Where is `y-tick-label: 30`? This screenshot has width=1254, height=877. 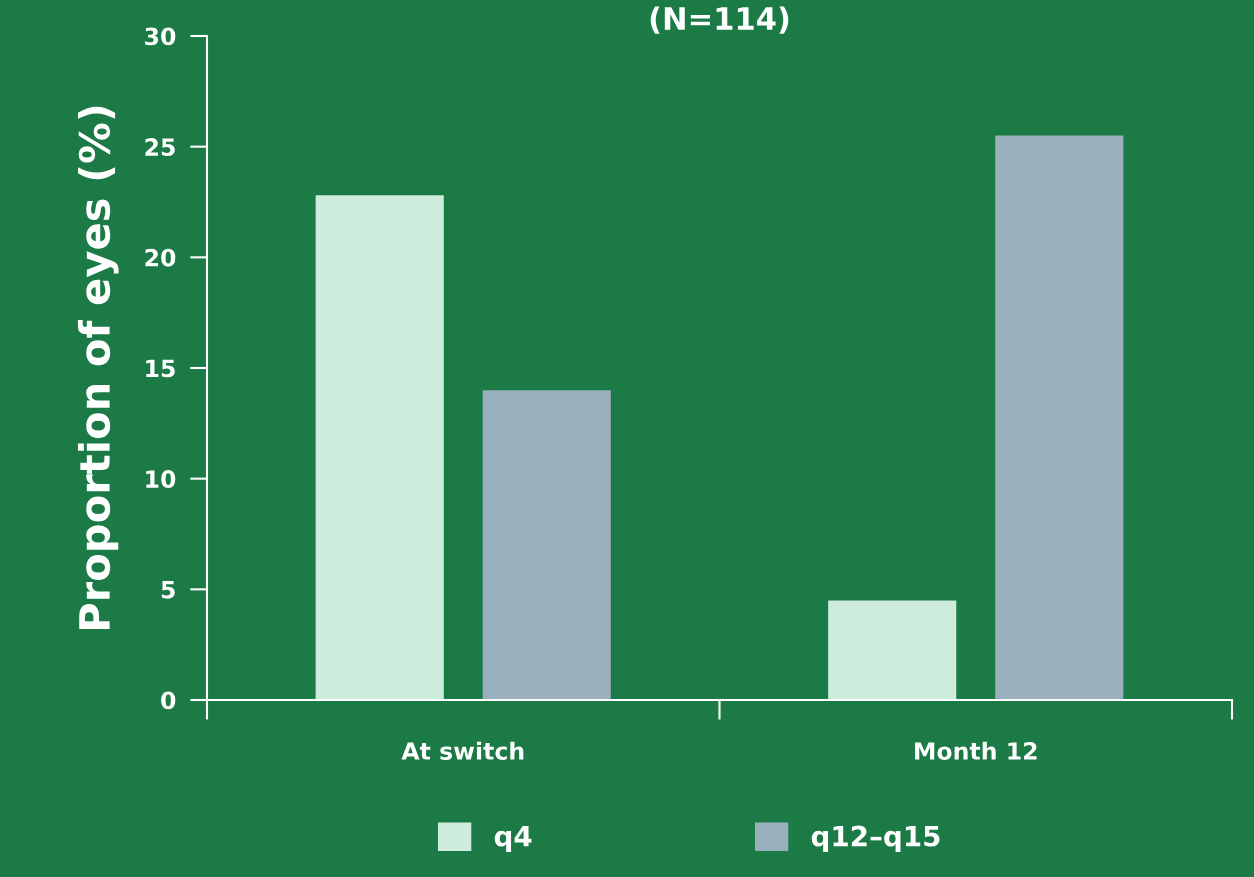
y-tick-label: 30 is located at coordinates (160, 36).